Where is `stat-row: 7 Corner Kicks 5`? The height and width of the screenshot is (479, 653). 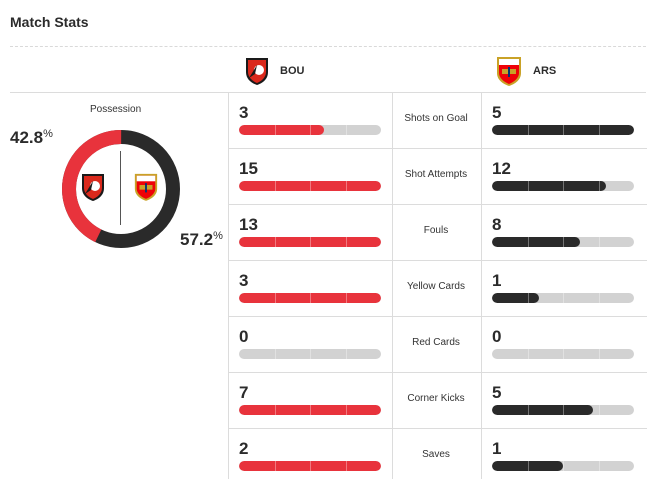
stat-row: 7 Corner Kicks 5 is located at coordinates (438, 401).